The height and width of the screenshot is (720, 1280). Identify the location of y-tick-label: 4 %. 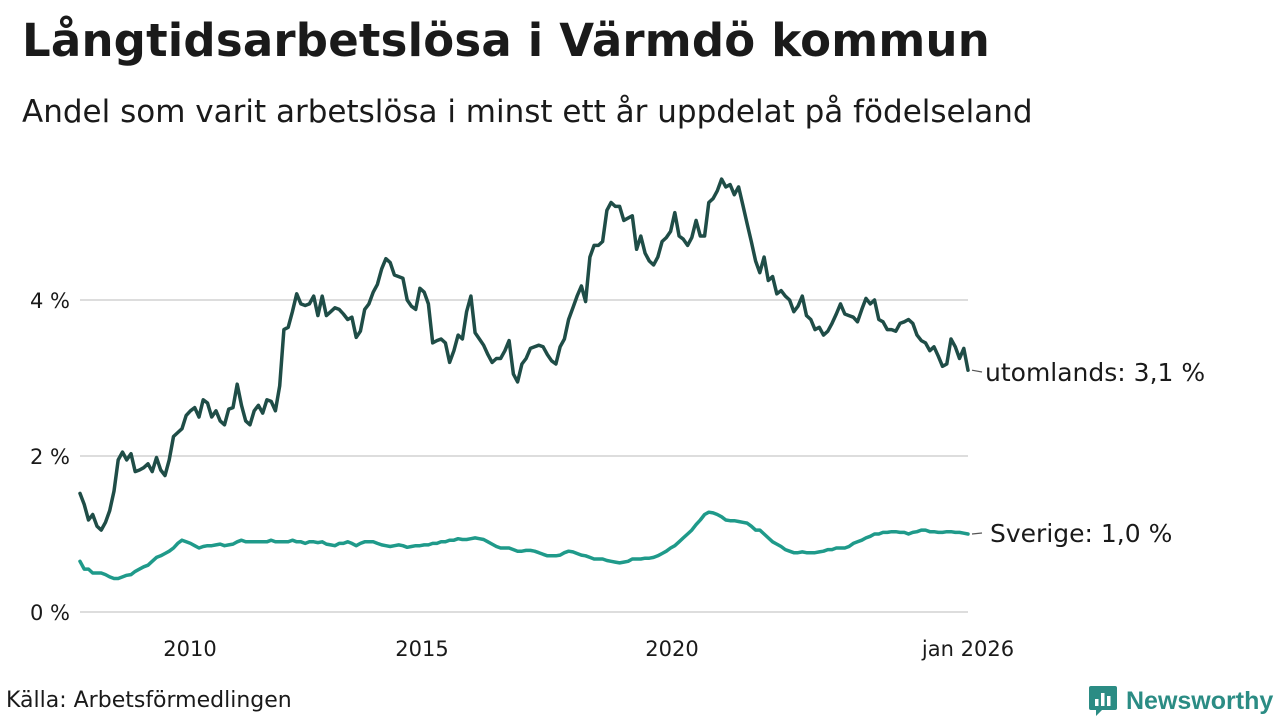
(50, 301).